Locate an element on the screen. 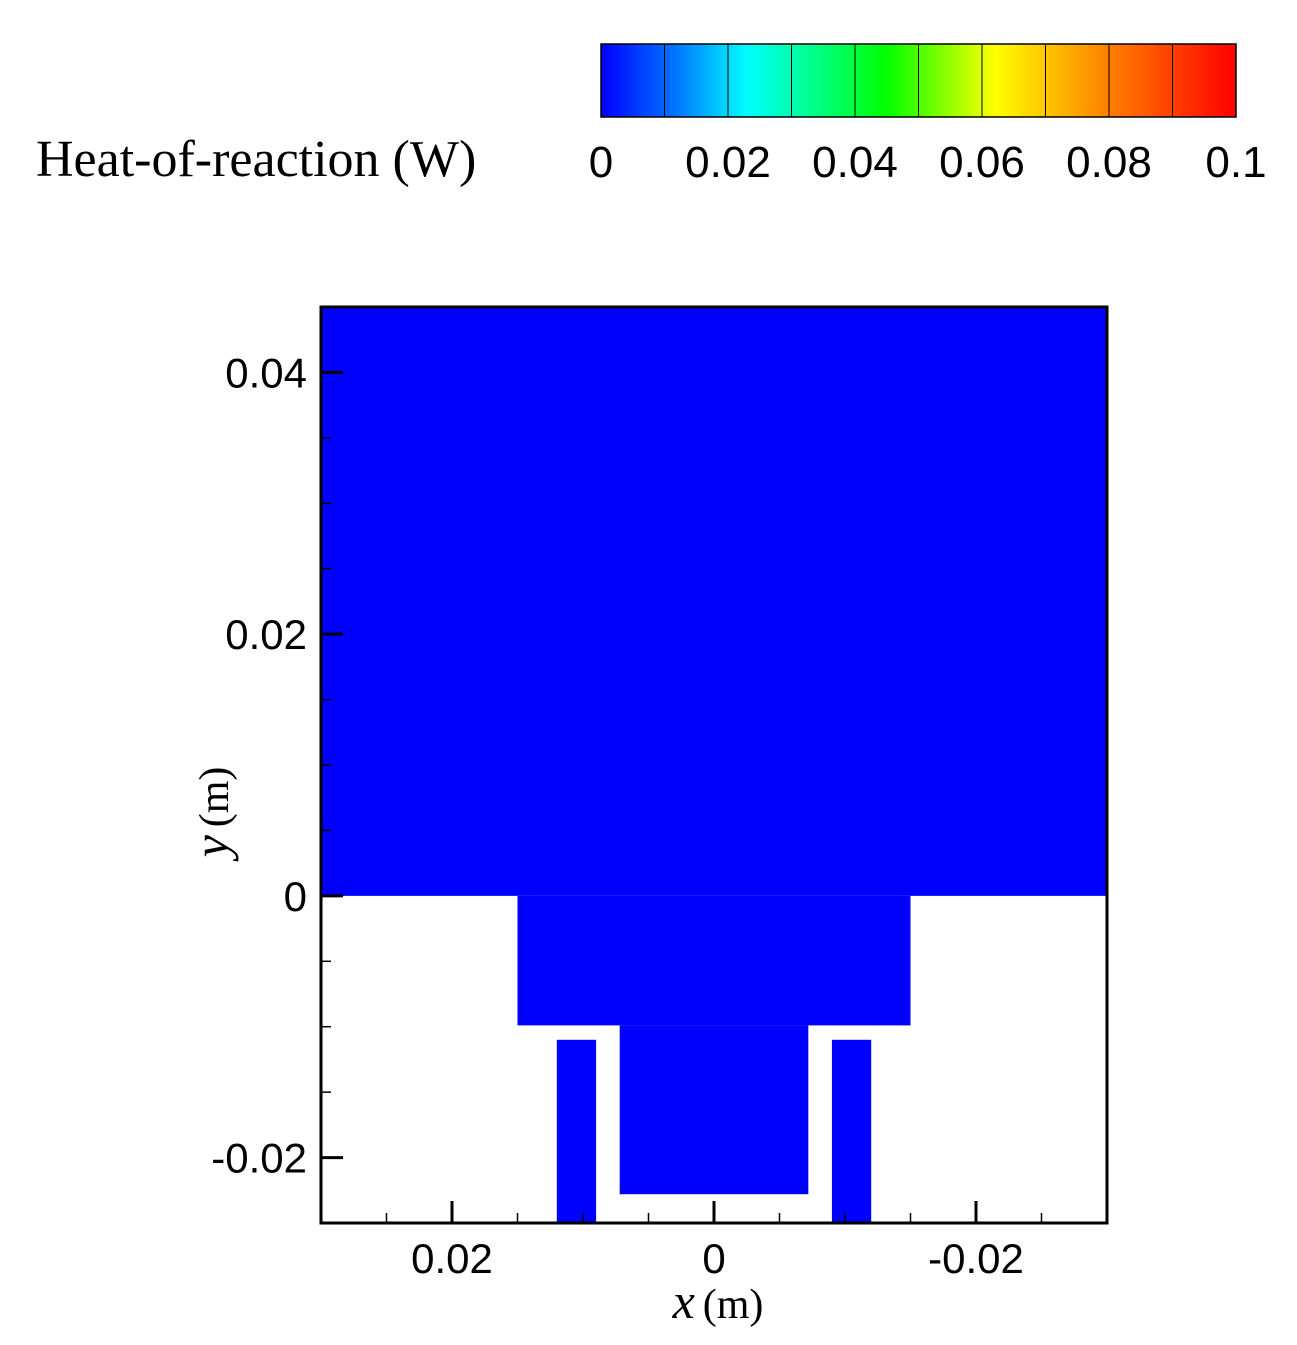  colorbar-tick-label: 0.04 is located at coordinates (855, 162).